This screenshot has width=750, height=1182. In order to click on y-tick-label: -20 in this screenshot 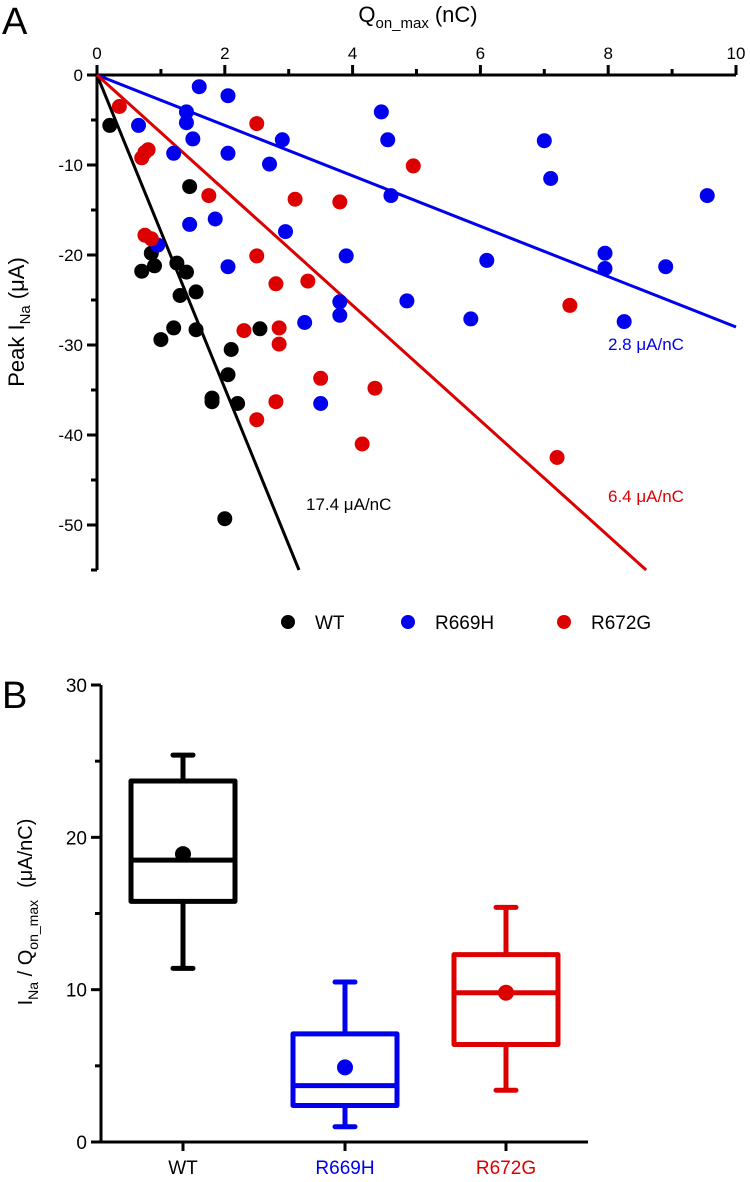, I will do `click(70, 255)`.